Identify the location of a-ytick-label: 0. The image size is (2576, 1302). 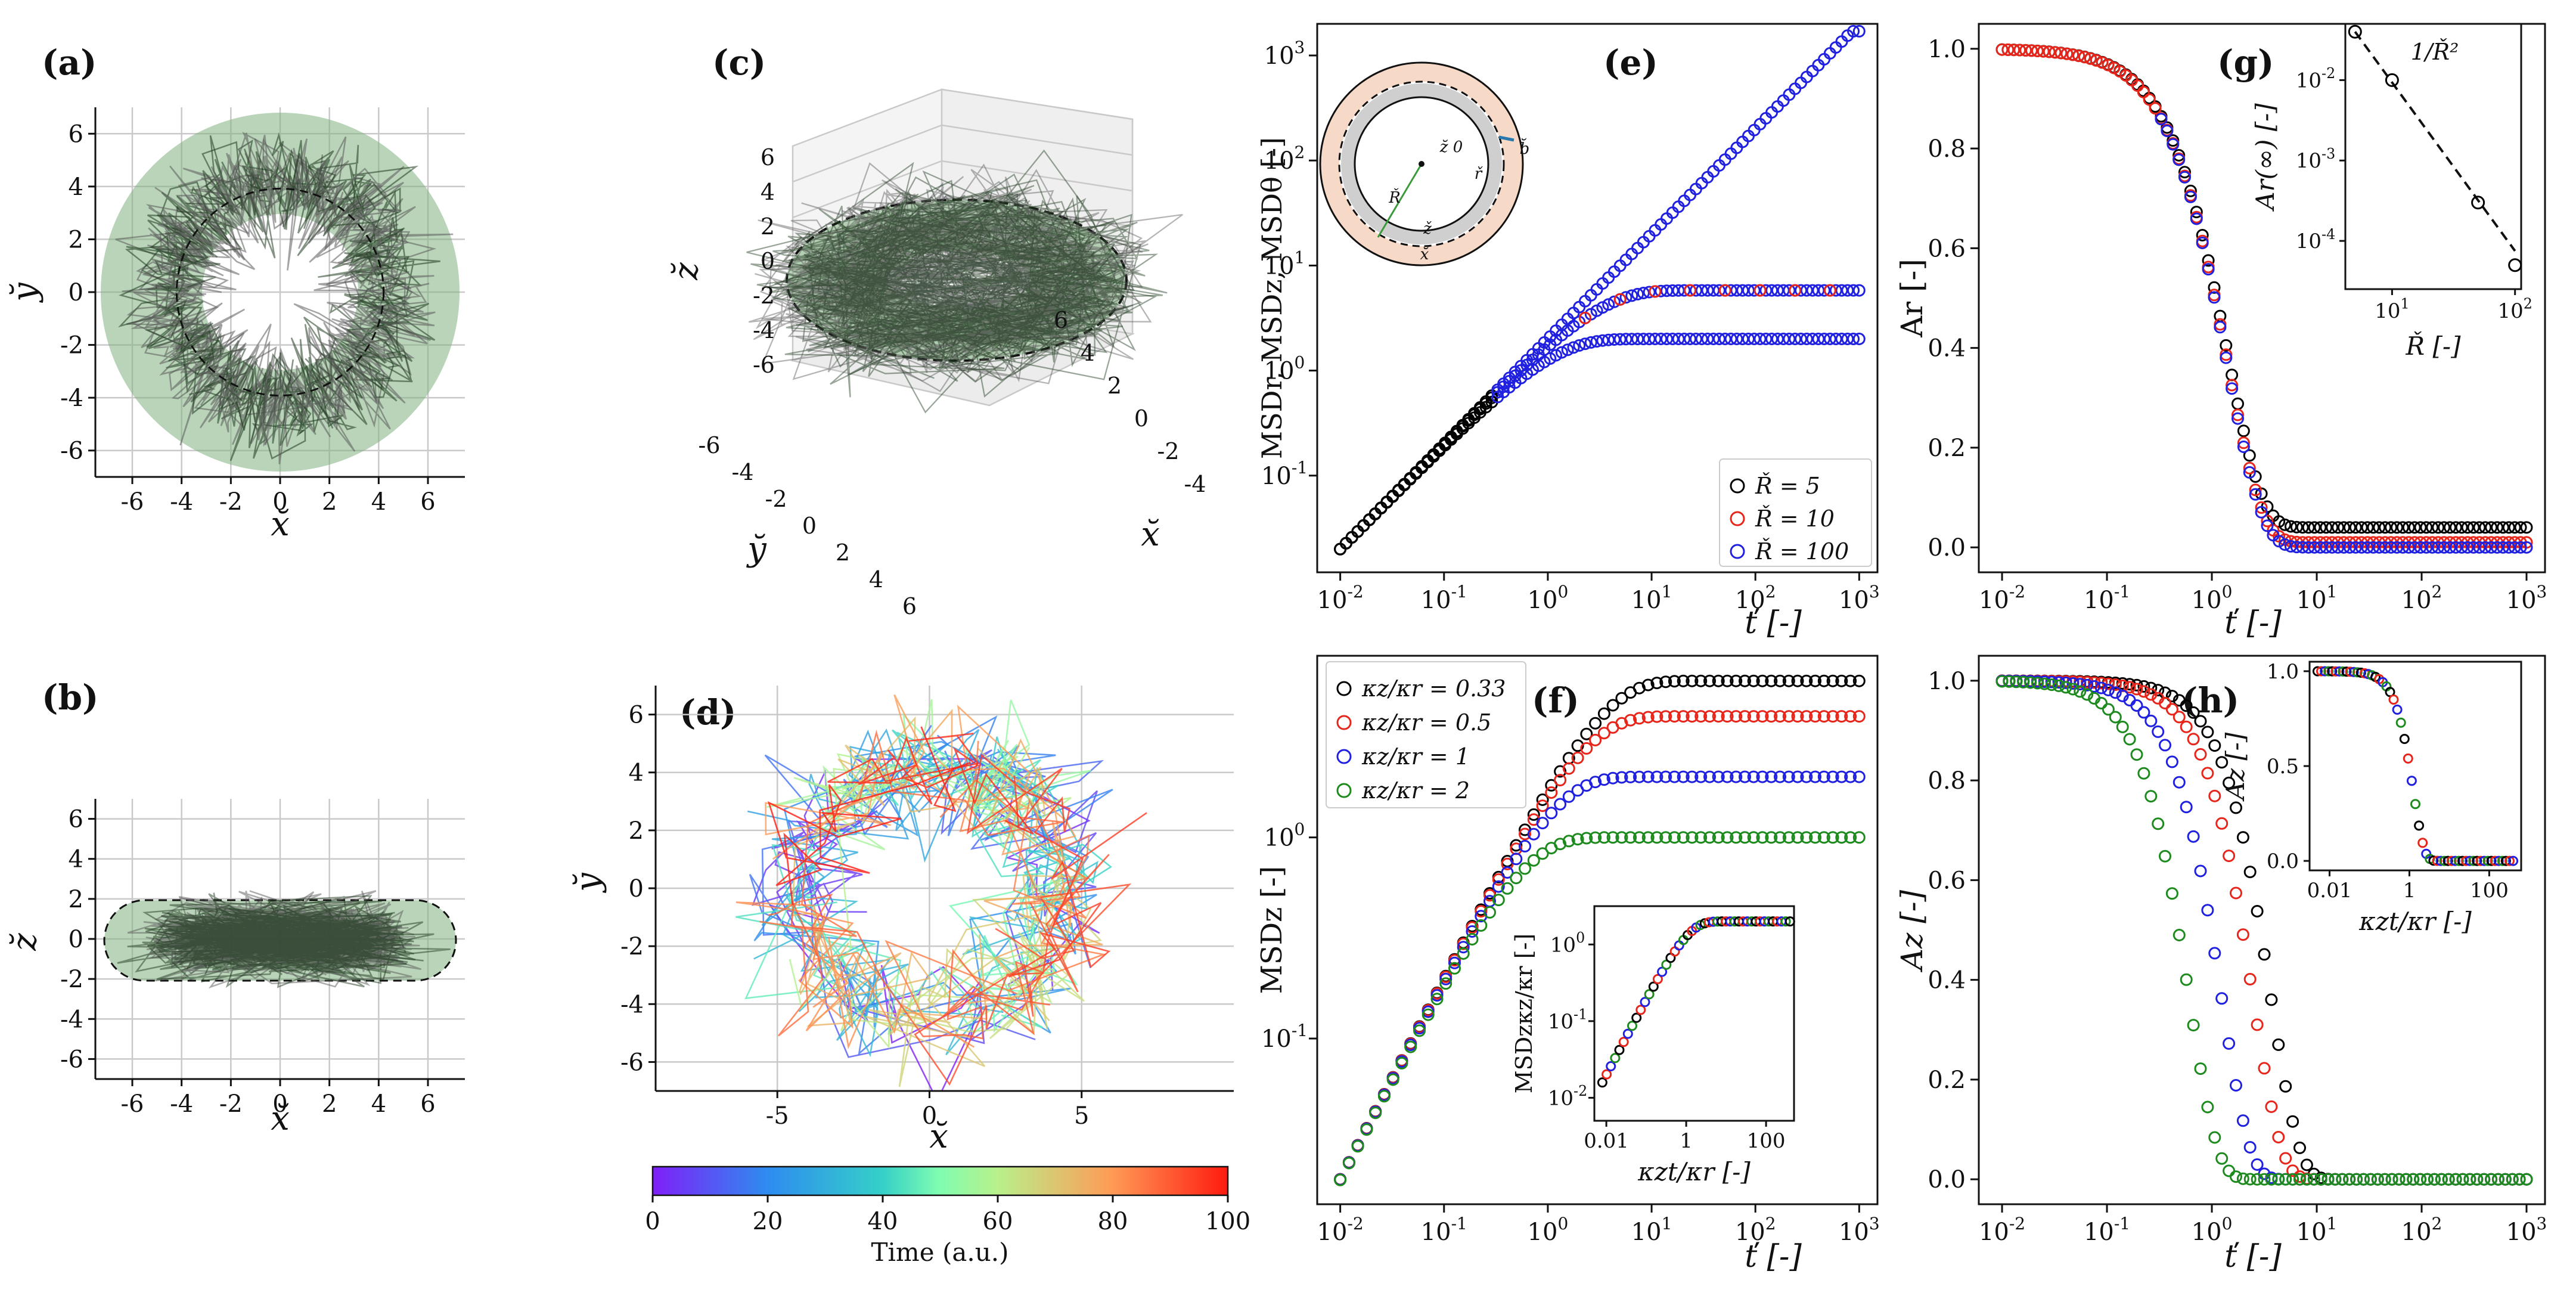
(76, 292).